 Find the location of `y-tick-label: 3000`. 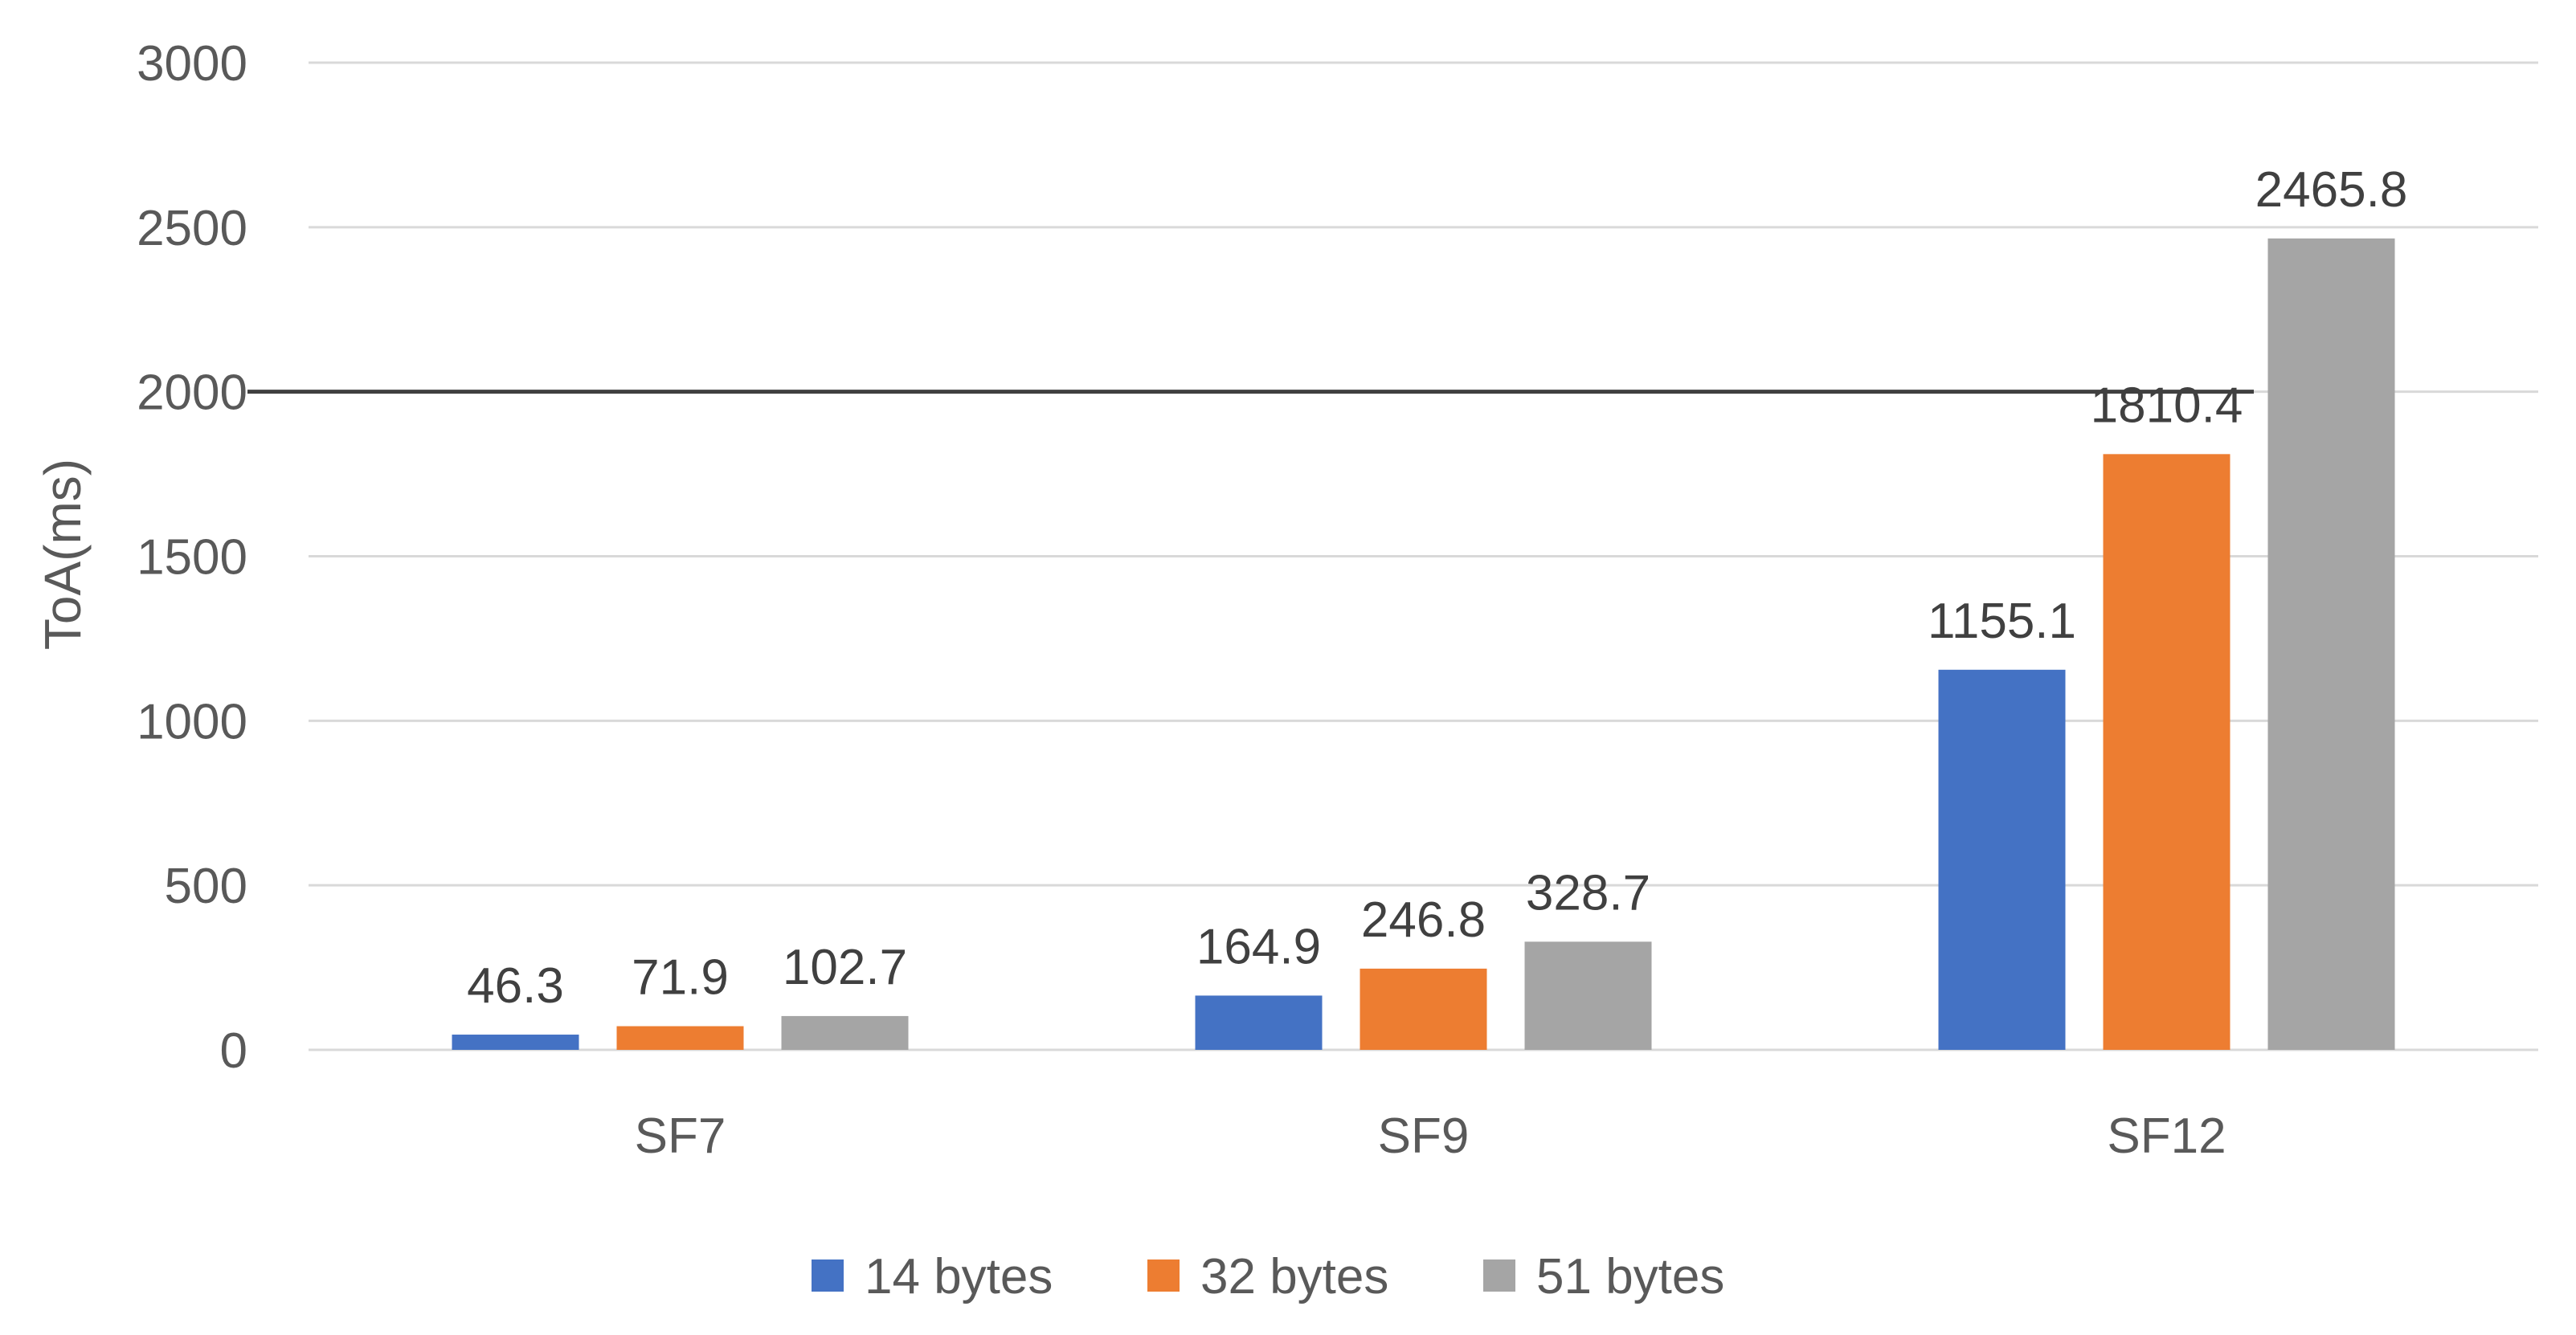

y-tick-label: 3000 is located at coordinates (192, 64).